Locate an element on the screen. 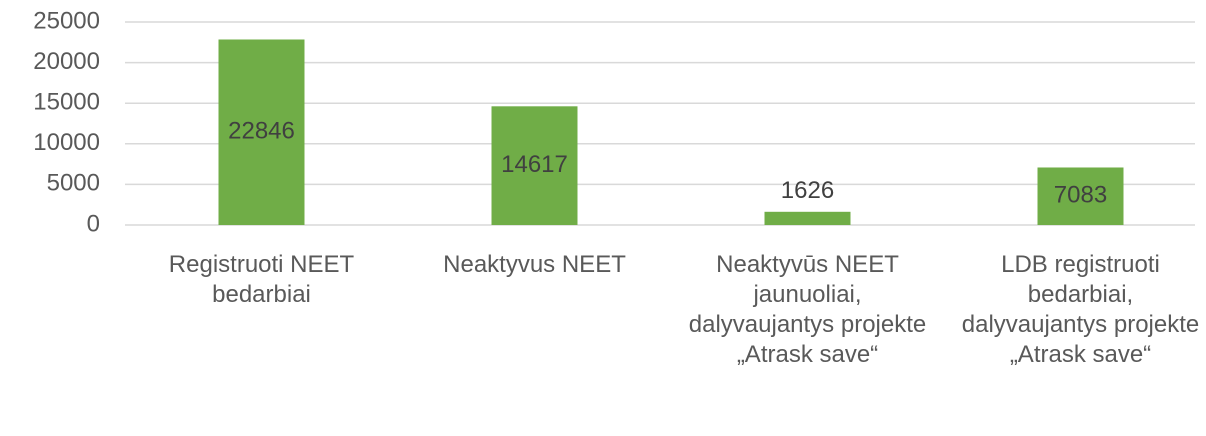 This screenshot has height=436, width=1206. data-label: 14617 is located at coordinates (534, 164).